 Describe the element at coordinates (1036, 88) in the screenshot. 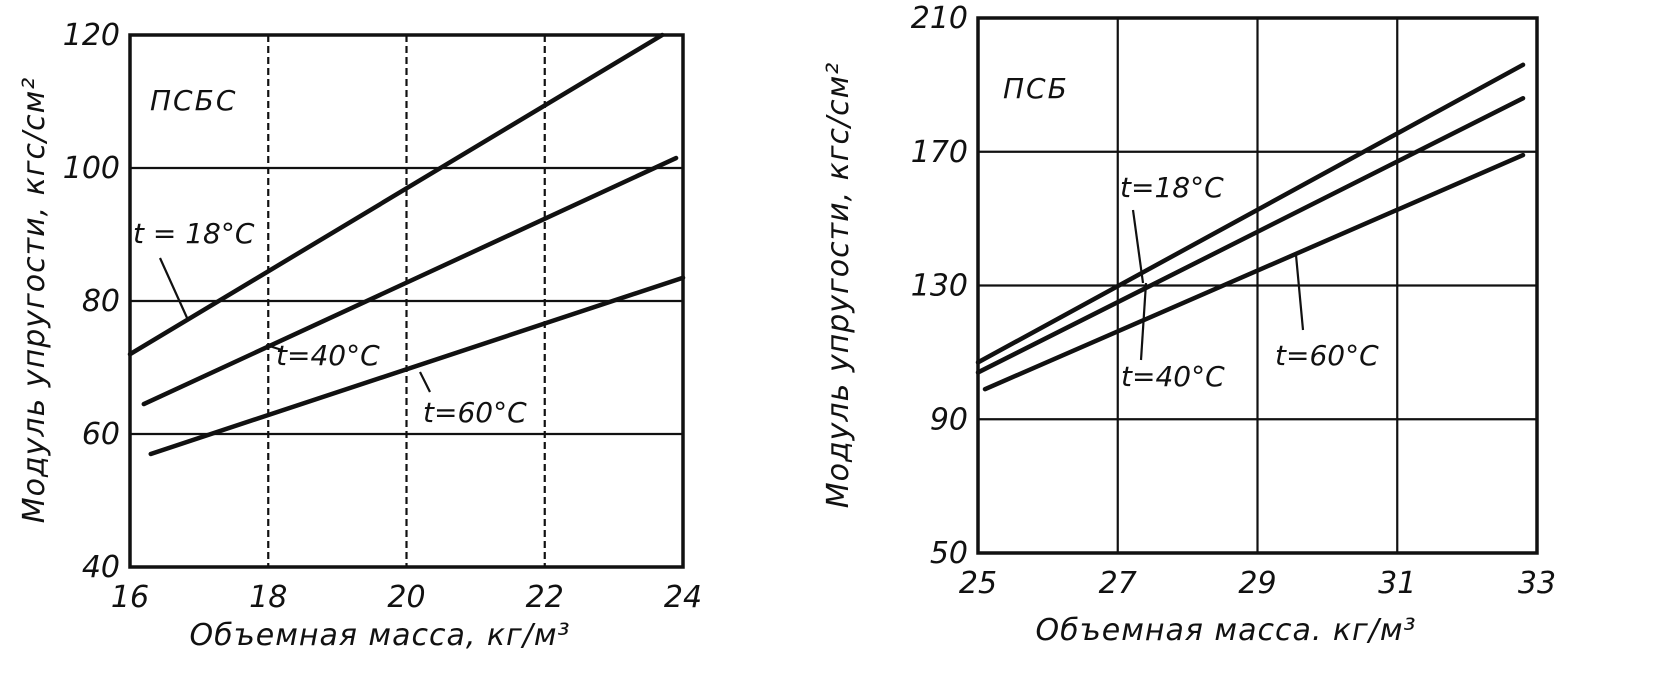

I see `material-label: ПСБ` at that location.